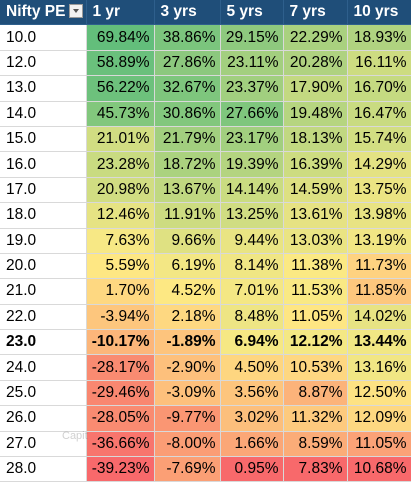 The height and width of the screenshot is (482, 411). Describe the element at coordinates (187, 241) in the screenshot. I see `return-cell: 9.66%` at that location.